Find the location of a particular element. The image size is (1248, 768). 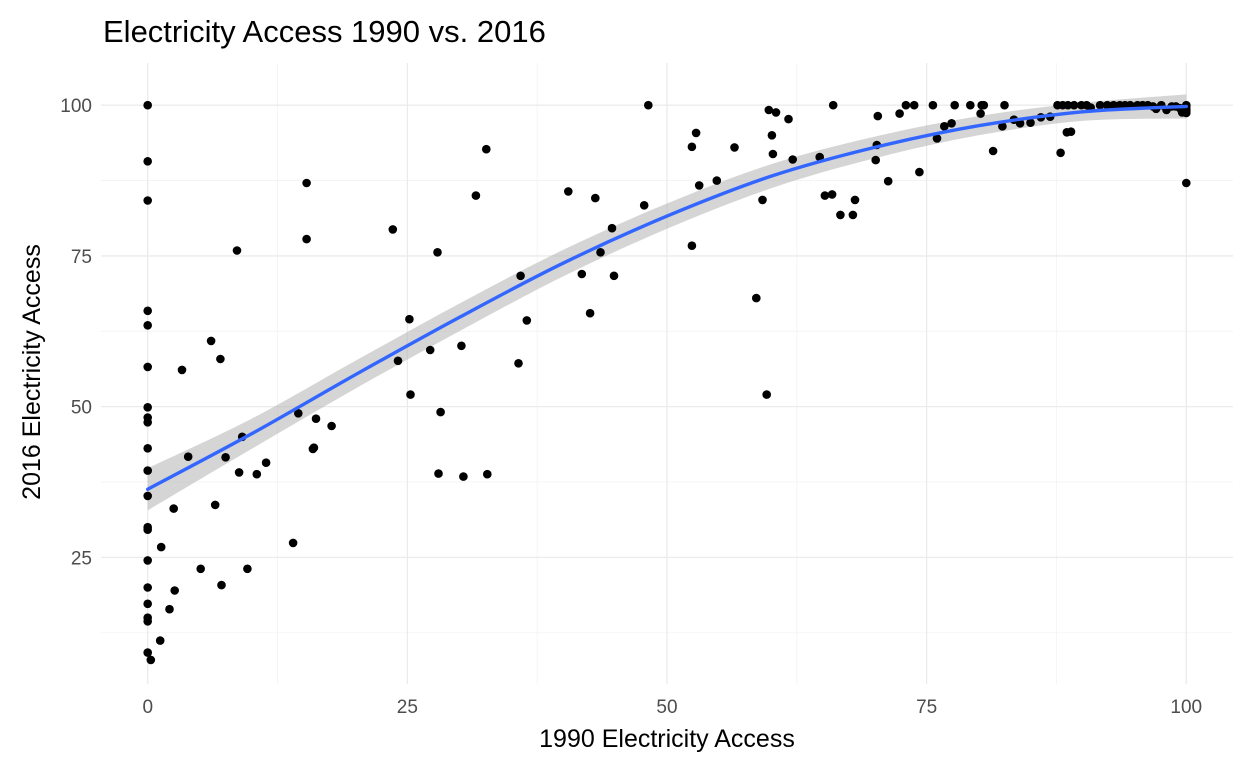

x-tick-label: 100 is located at coordinates (1186, 707).